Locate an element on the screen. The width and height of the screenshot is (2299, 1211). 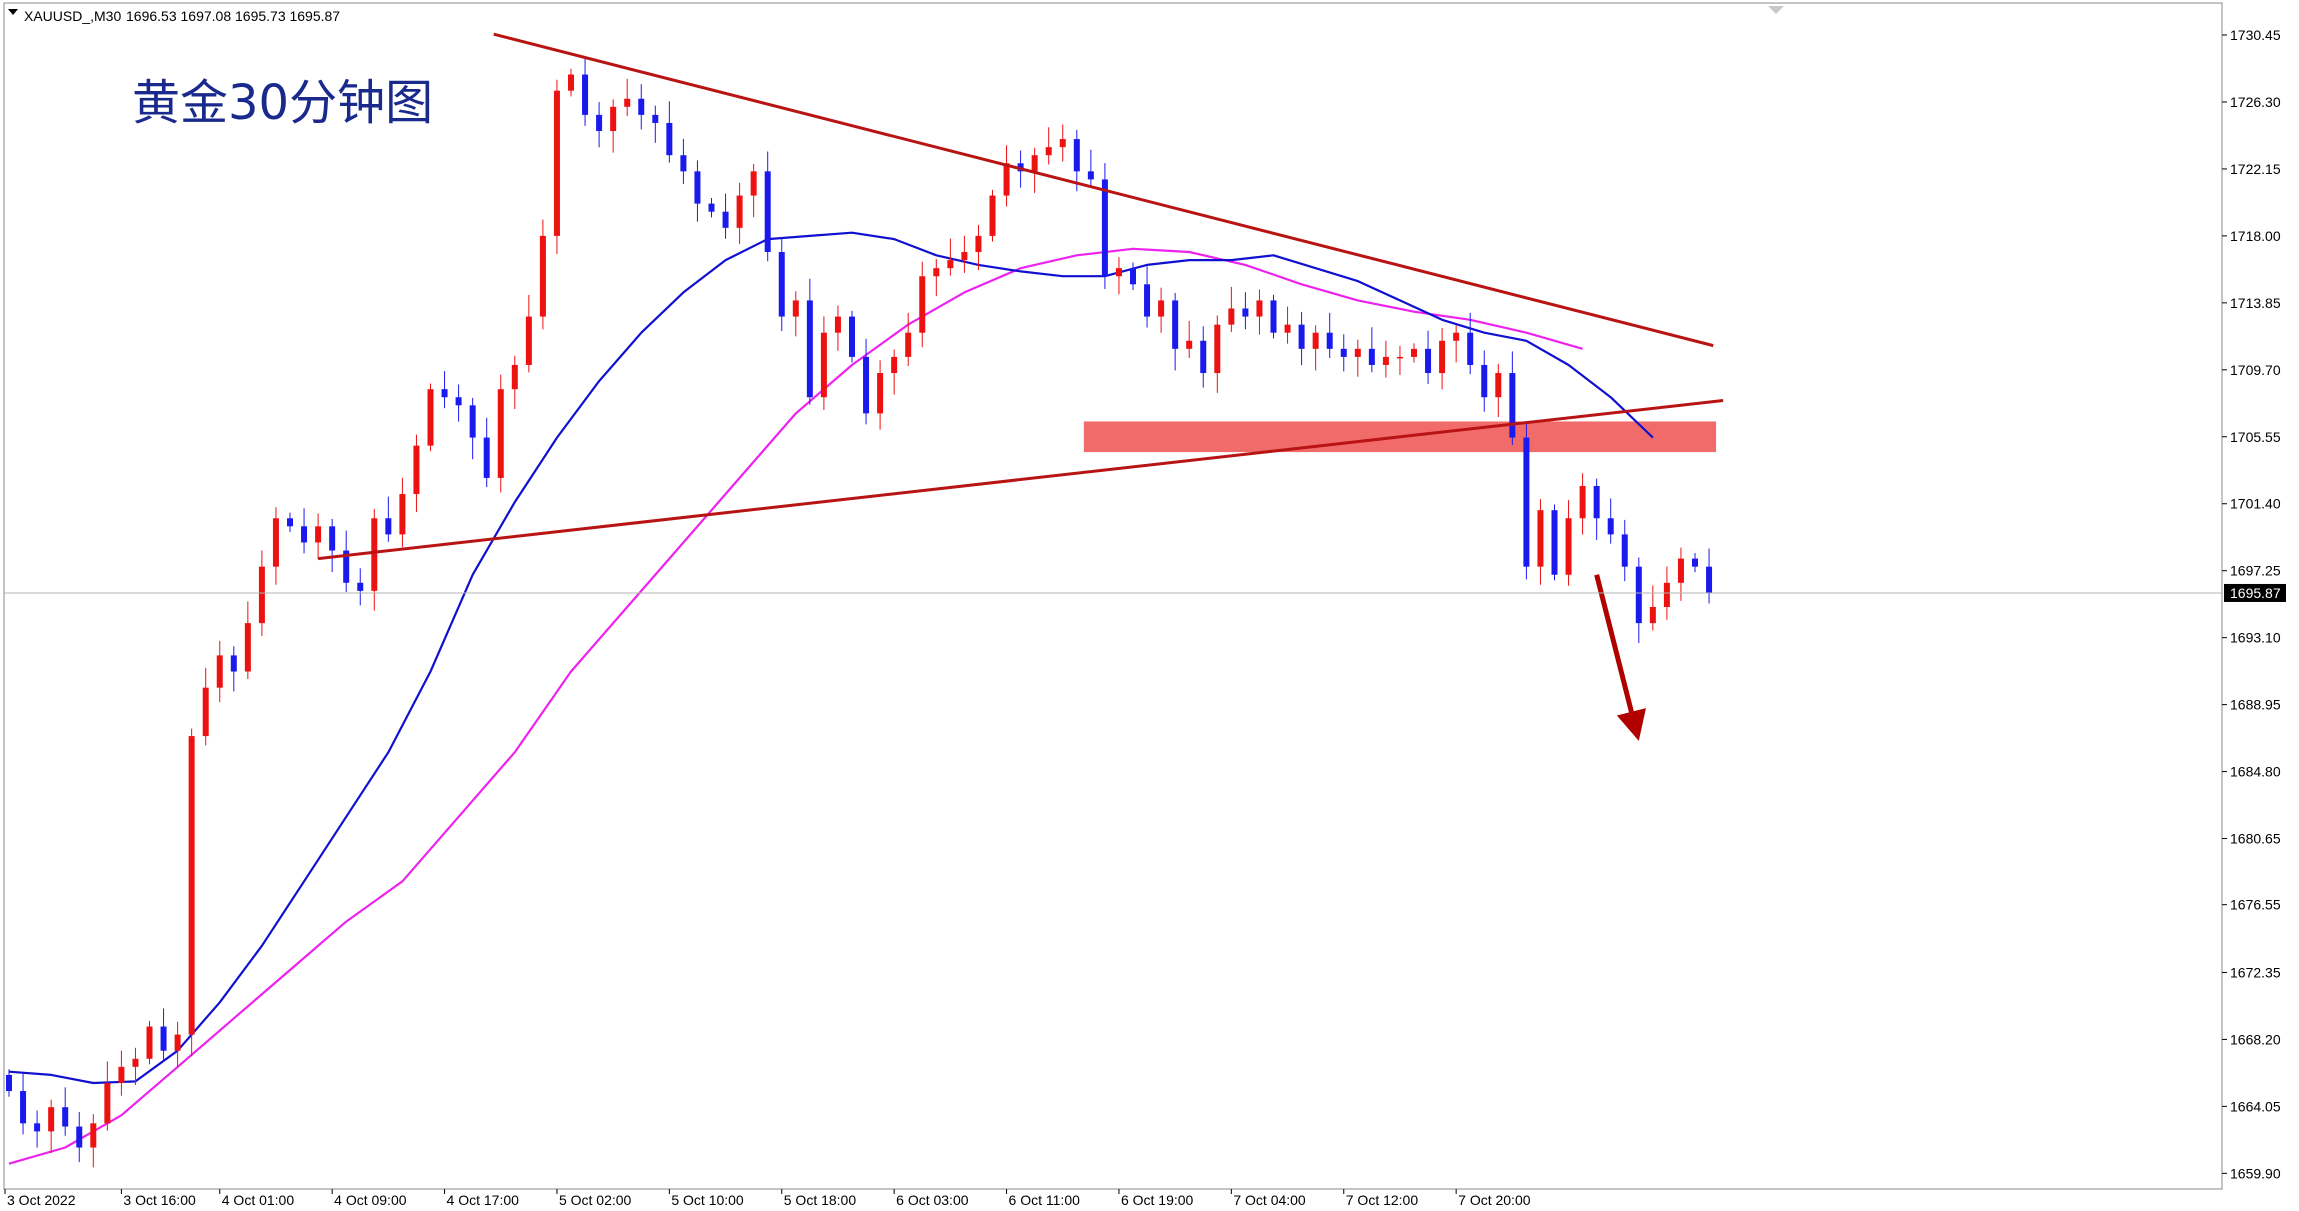
price-tick-label: 1693.10 is located at coordinates (2255, 638).